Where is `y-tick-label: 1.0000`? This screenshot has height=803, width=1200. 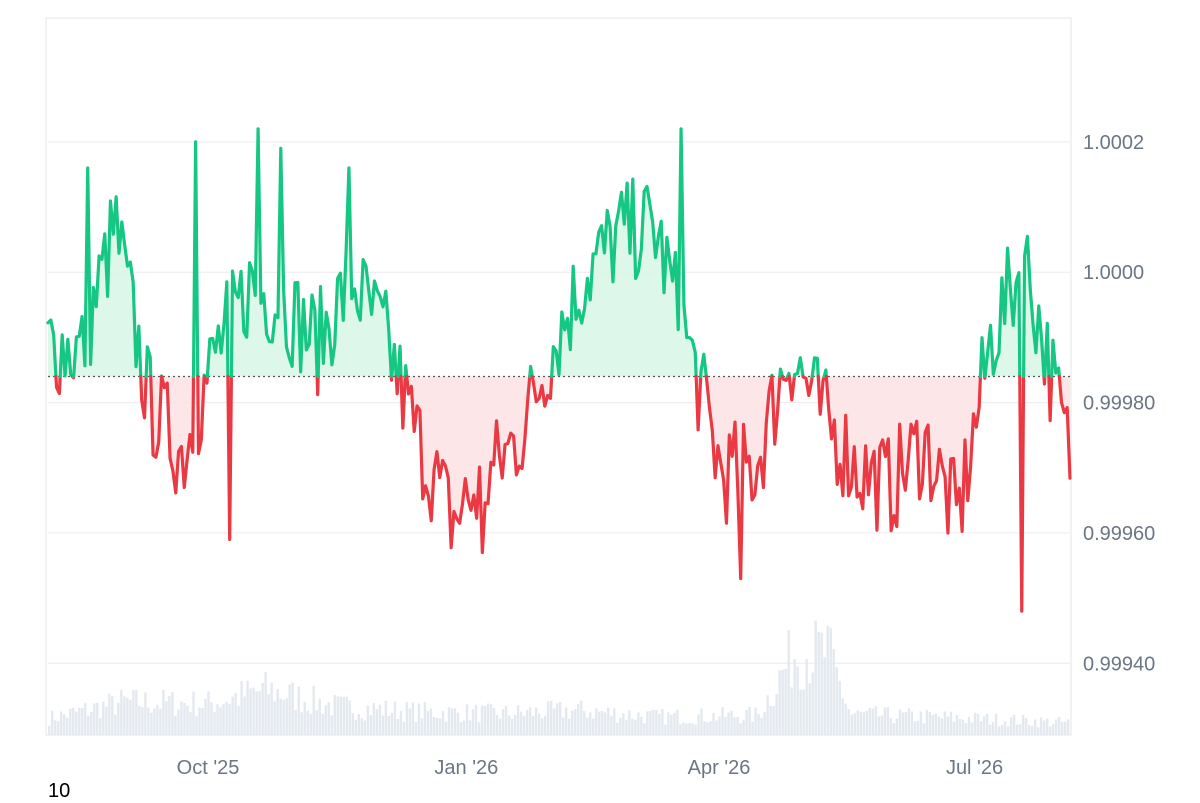
y-tick-label: 1.0000 is located at coordinates (1113, 273).